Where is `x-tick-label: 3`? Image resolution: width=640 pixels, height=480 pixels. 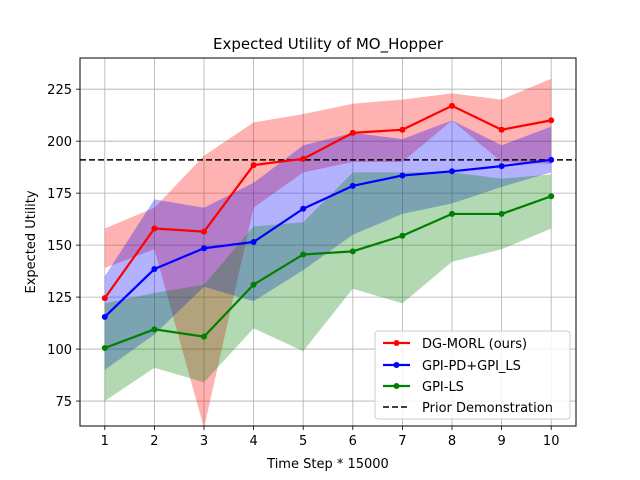 x-tick-label: 3 is located at coordinates (204, 441).